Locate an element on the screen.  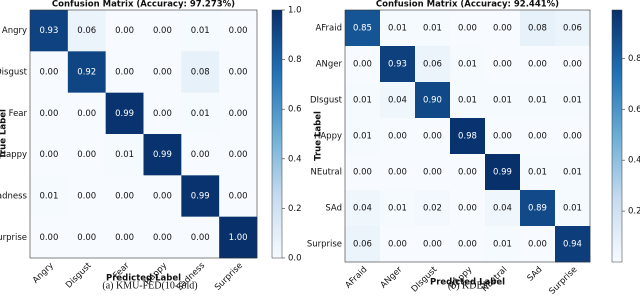
y-tick-label: ANger is located at coordinates (329, 65).